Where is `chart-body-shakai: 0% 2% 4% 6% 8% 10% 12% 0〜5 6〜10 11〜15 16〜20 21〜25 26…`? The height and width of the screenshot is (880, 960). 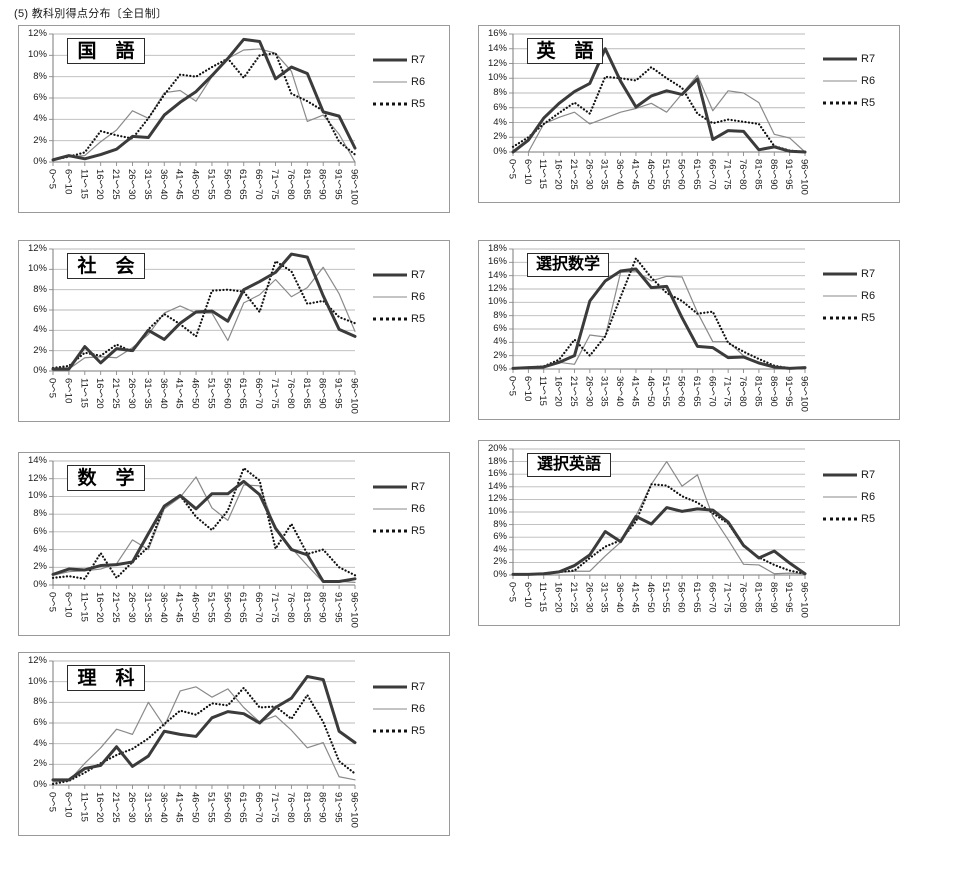 chart-body-shakai: 0% 2% 4% 6% 8% 10% 12% 0〜5 6〜10 11〜15 16〜20 21〜25 26… is located at coordinates (234, 331).